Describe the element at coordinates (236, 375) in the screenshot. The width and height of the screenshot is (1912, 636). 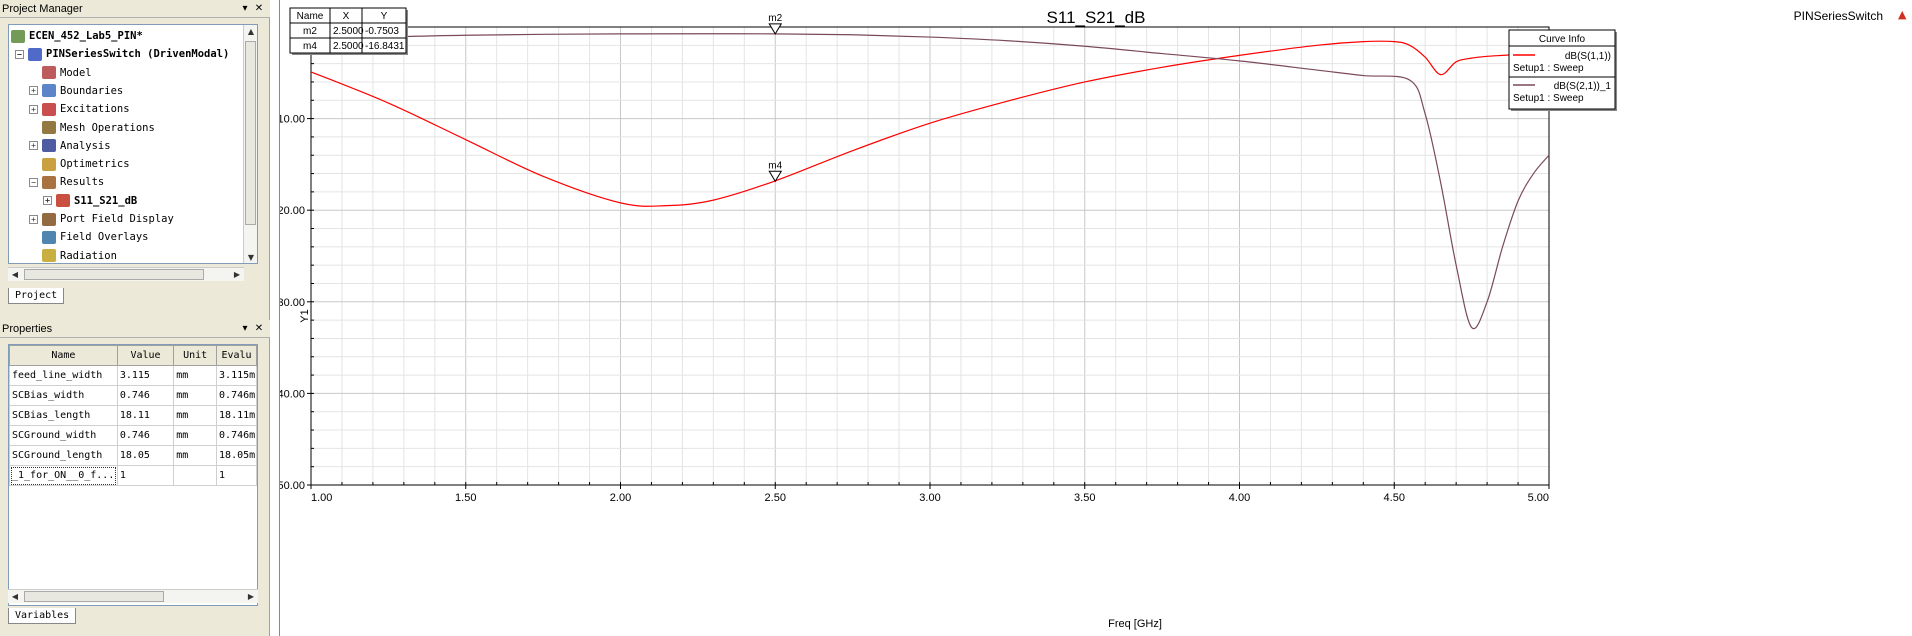
I see `property-evaluated: 3.115m` at that location.